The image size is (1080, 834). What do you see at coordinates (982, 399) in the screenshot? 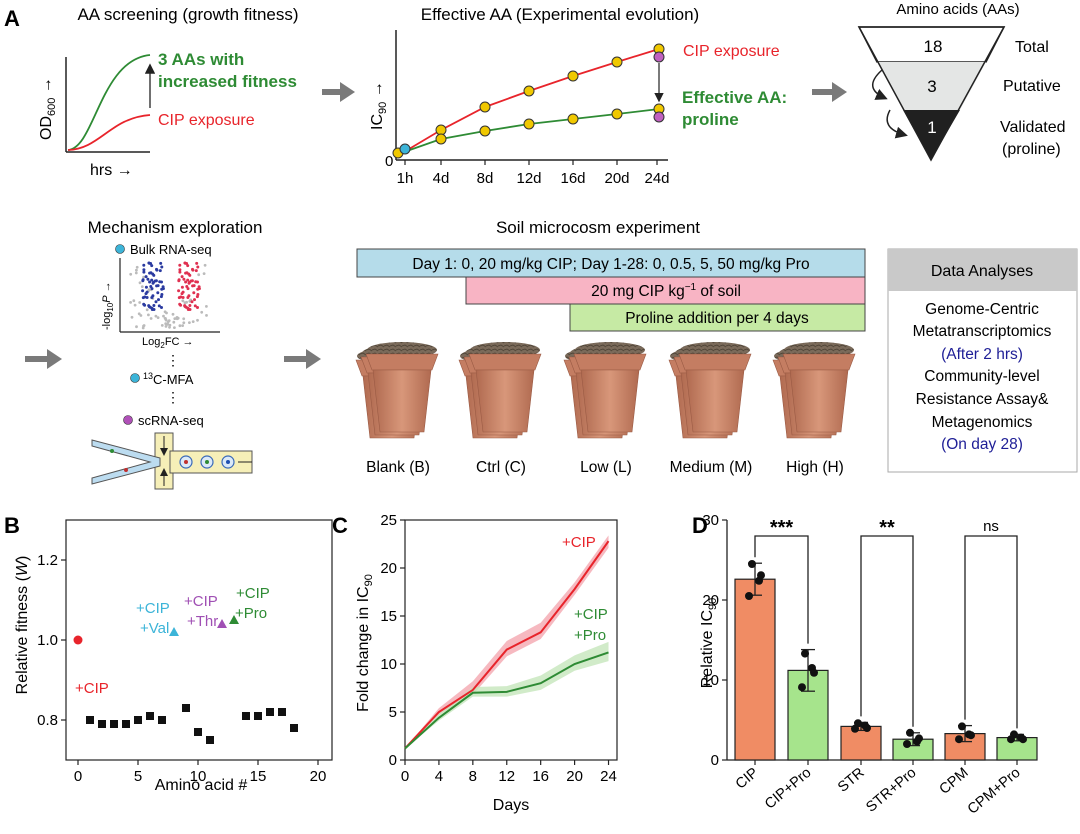
I see `analyses-line: Resistance Assay&` at bounding box center [982, 399].